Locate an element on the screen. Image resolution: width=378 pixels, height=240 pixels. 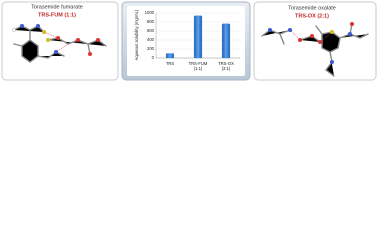
y-tick-label: 400 is located at coordinates (151, 39).